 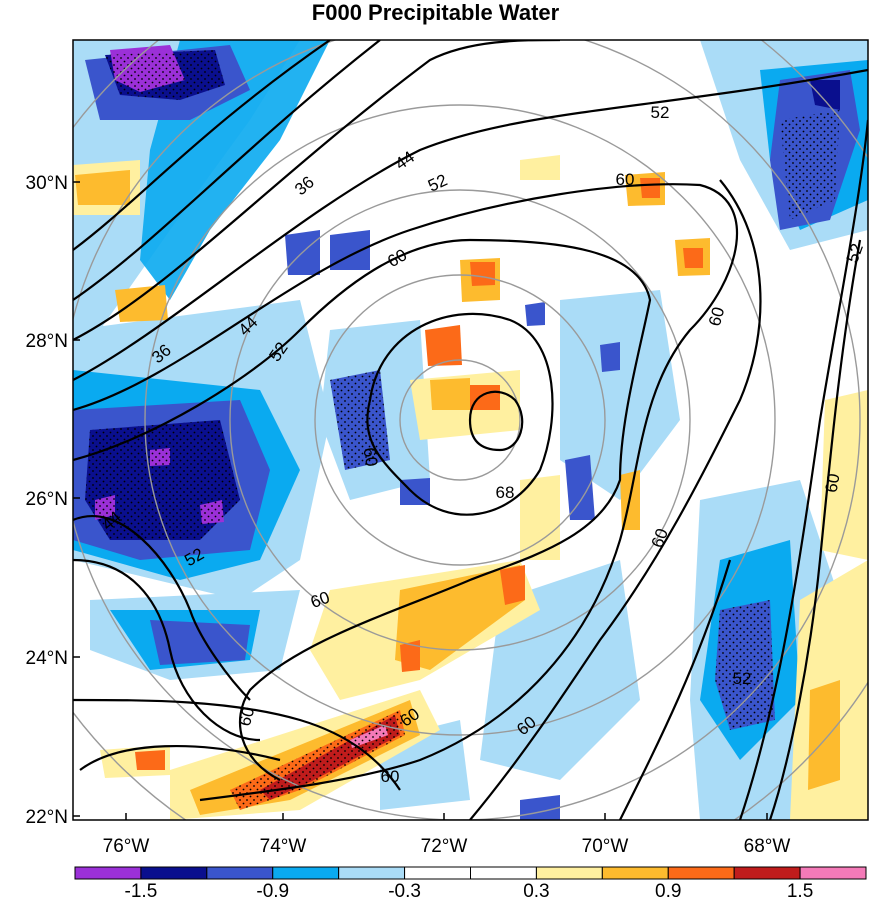 What do you see at coordinates (47, 183) in the screenshot?
I see `lat-label-30n: 30°N` at bounding box center [47, 183].